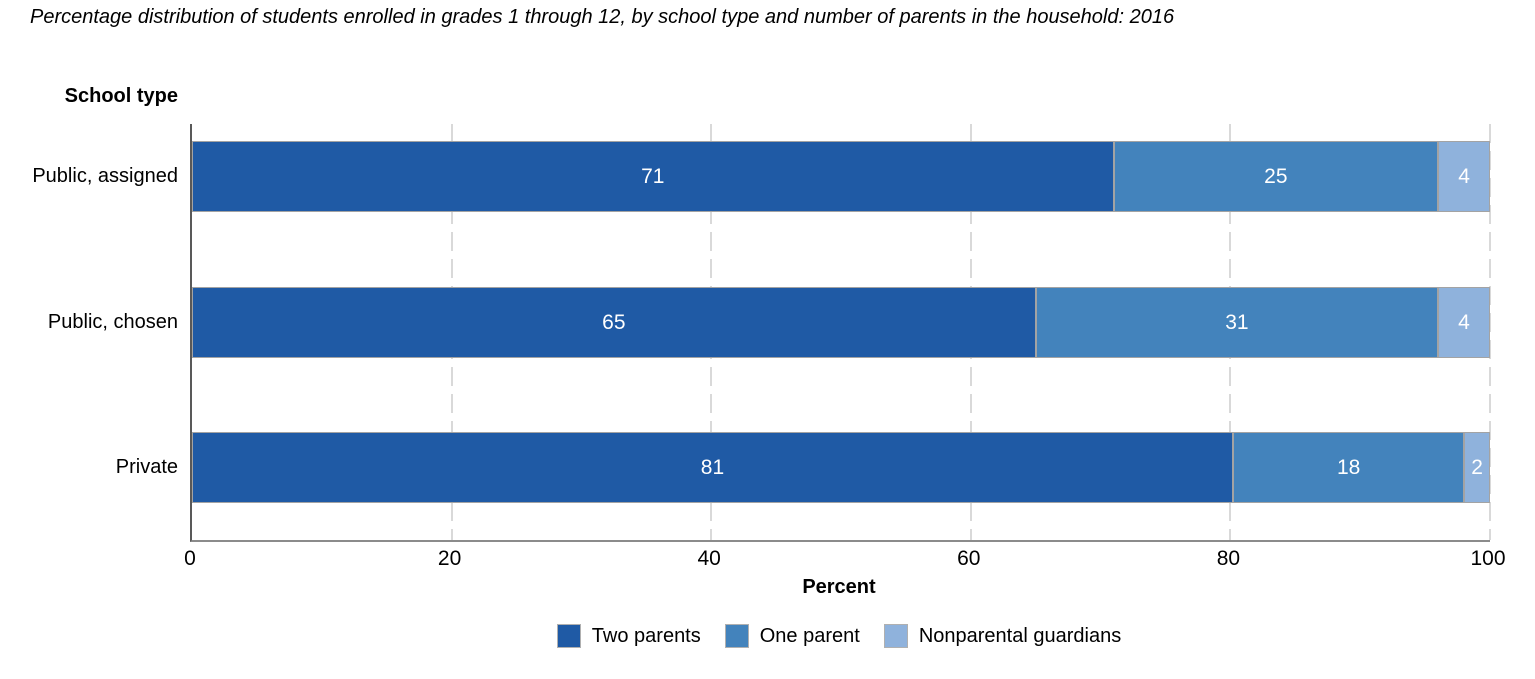 The height and width of the screenshot is (679, 1535). I want to click on bar-segment: 2, so click(1477, 467).